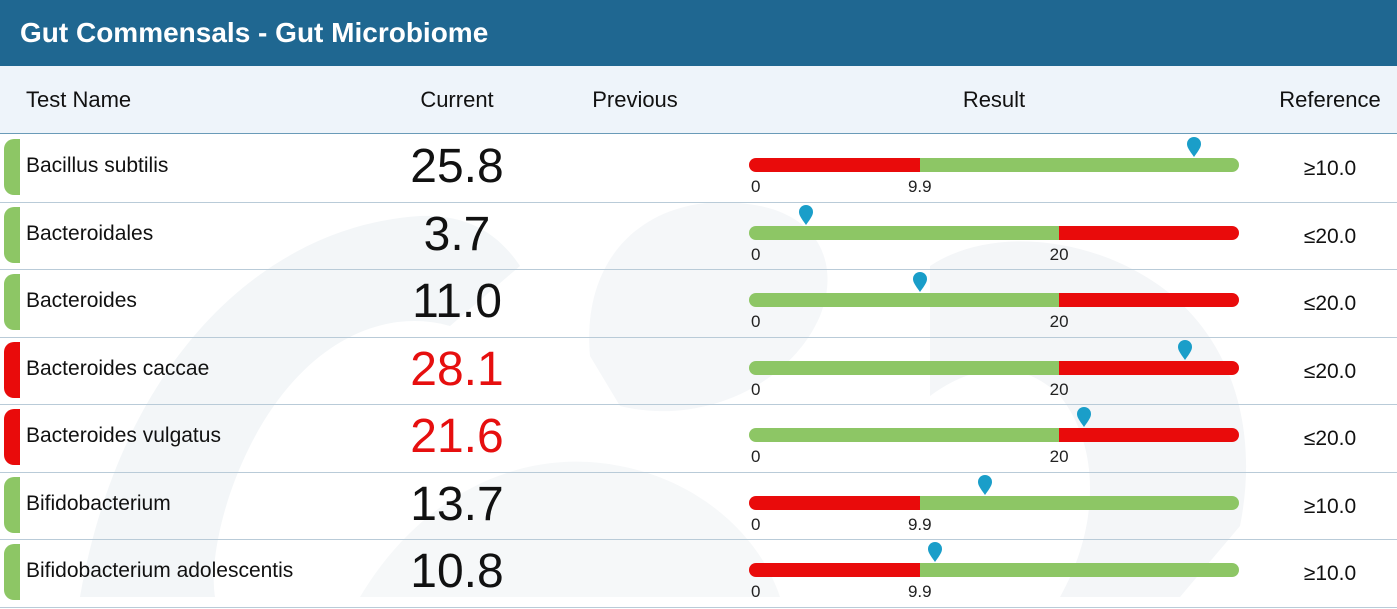  What do you see at coordinates (118, 368) in the screenshot?
I see `test-name: Bacteroides caccae` at bounding box center [118, 368].